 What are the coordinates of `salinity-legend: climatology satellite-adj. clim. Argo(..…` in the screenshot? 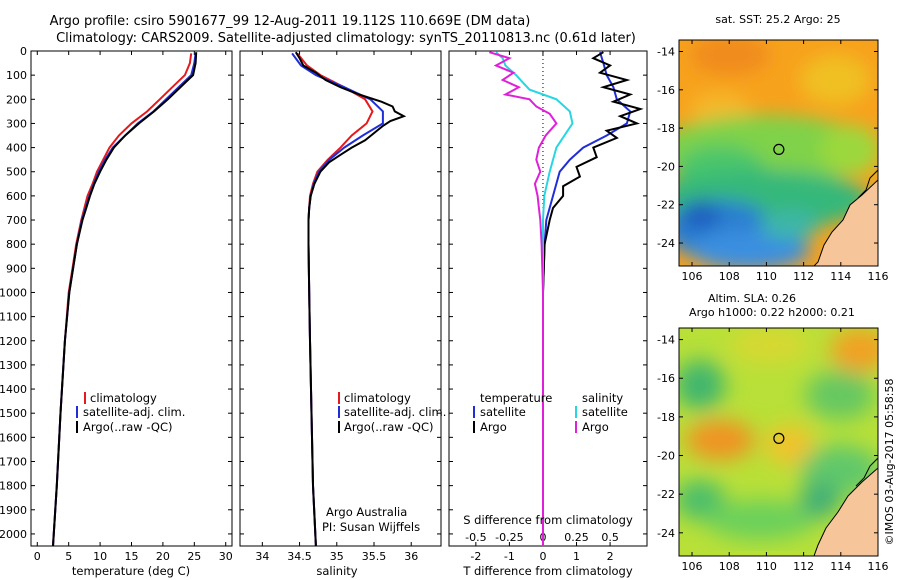 It's located at (392, 412).